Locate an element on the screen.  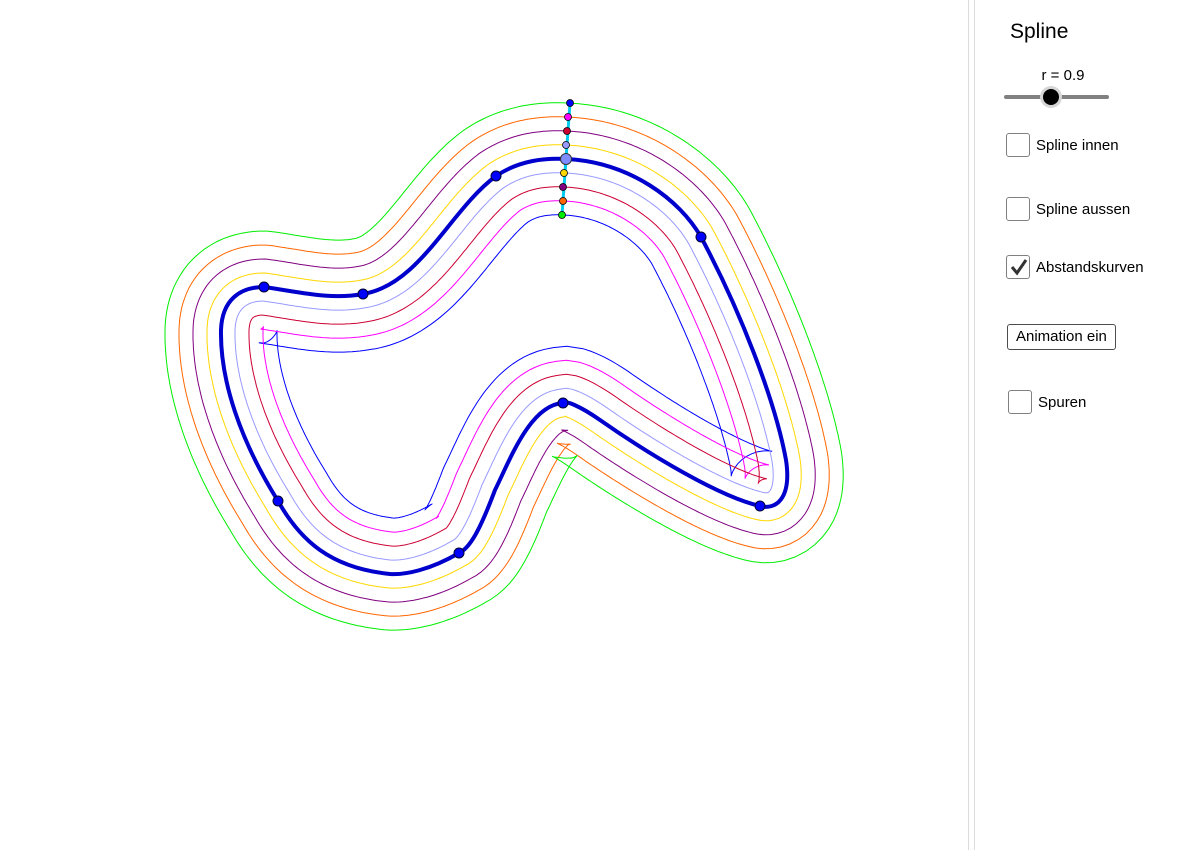
checkbox-spline-innen: Spline innen is located at coordinates (1062, 145).